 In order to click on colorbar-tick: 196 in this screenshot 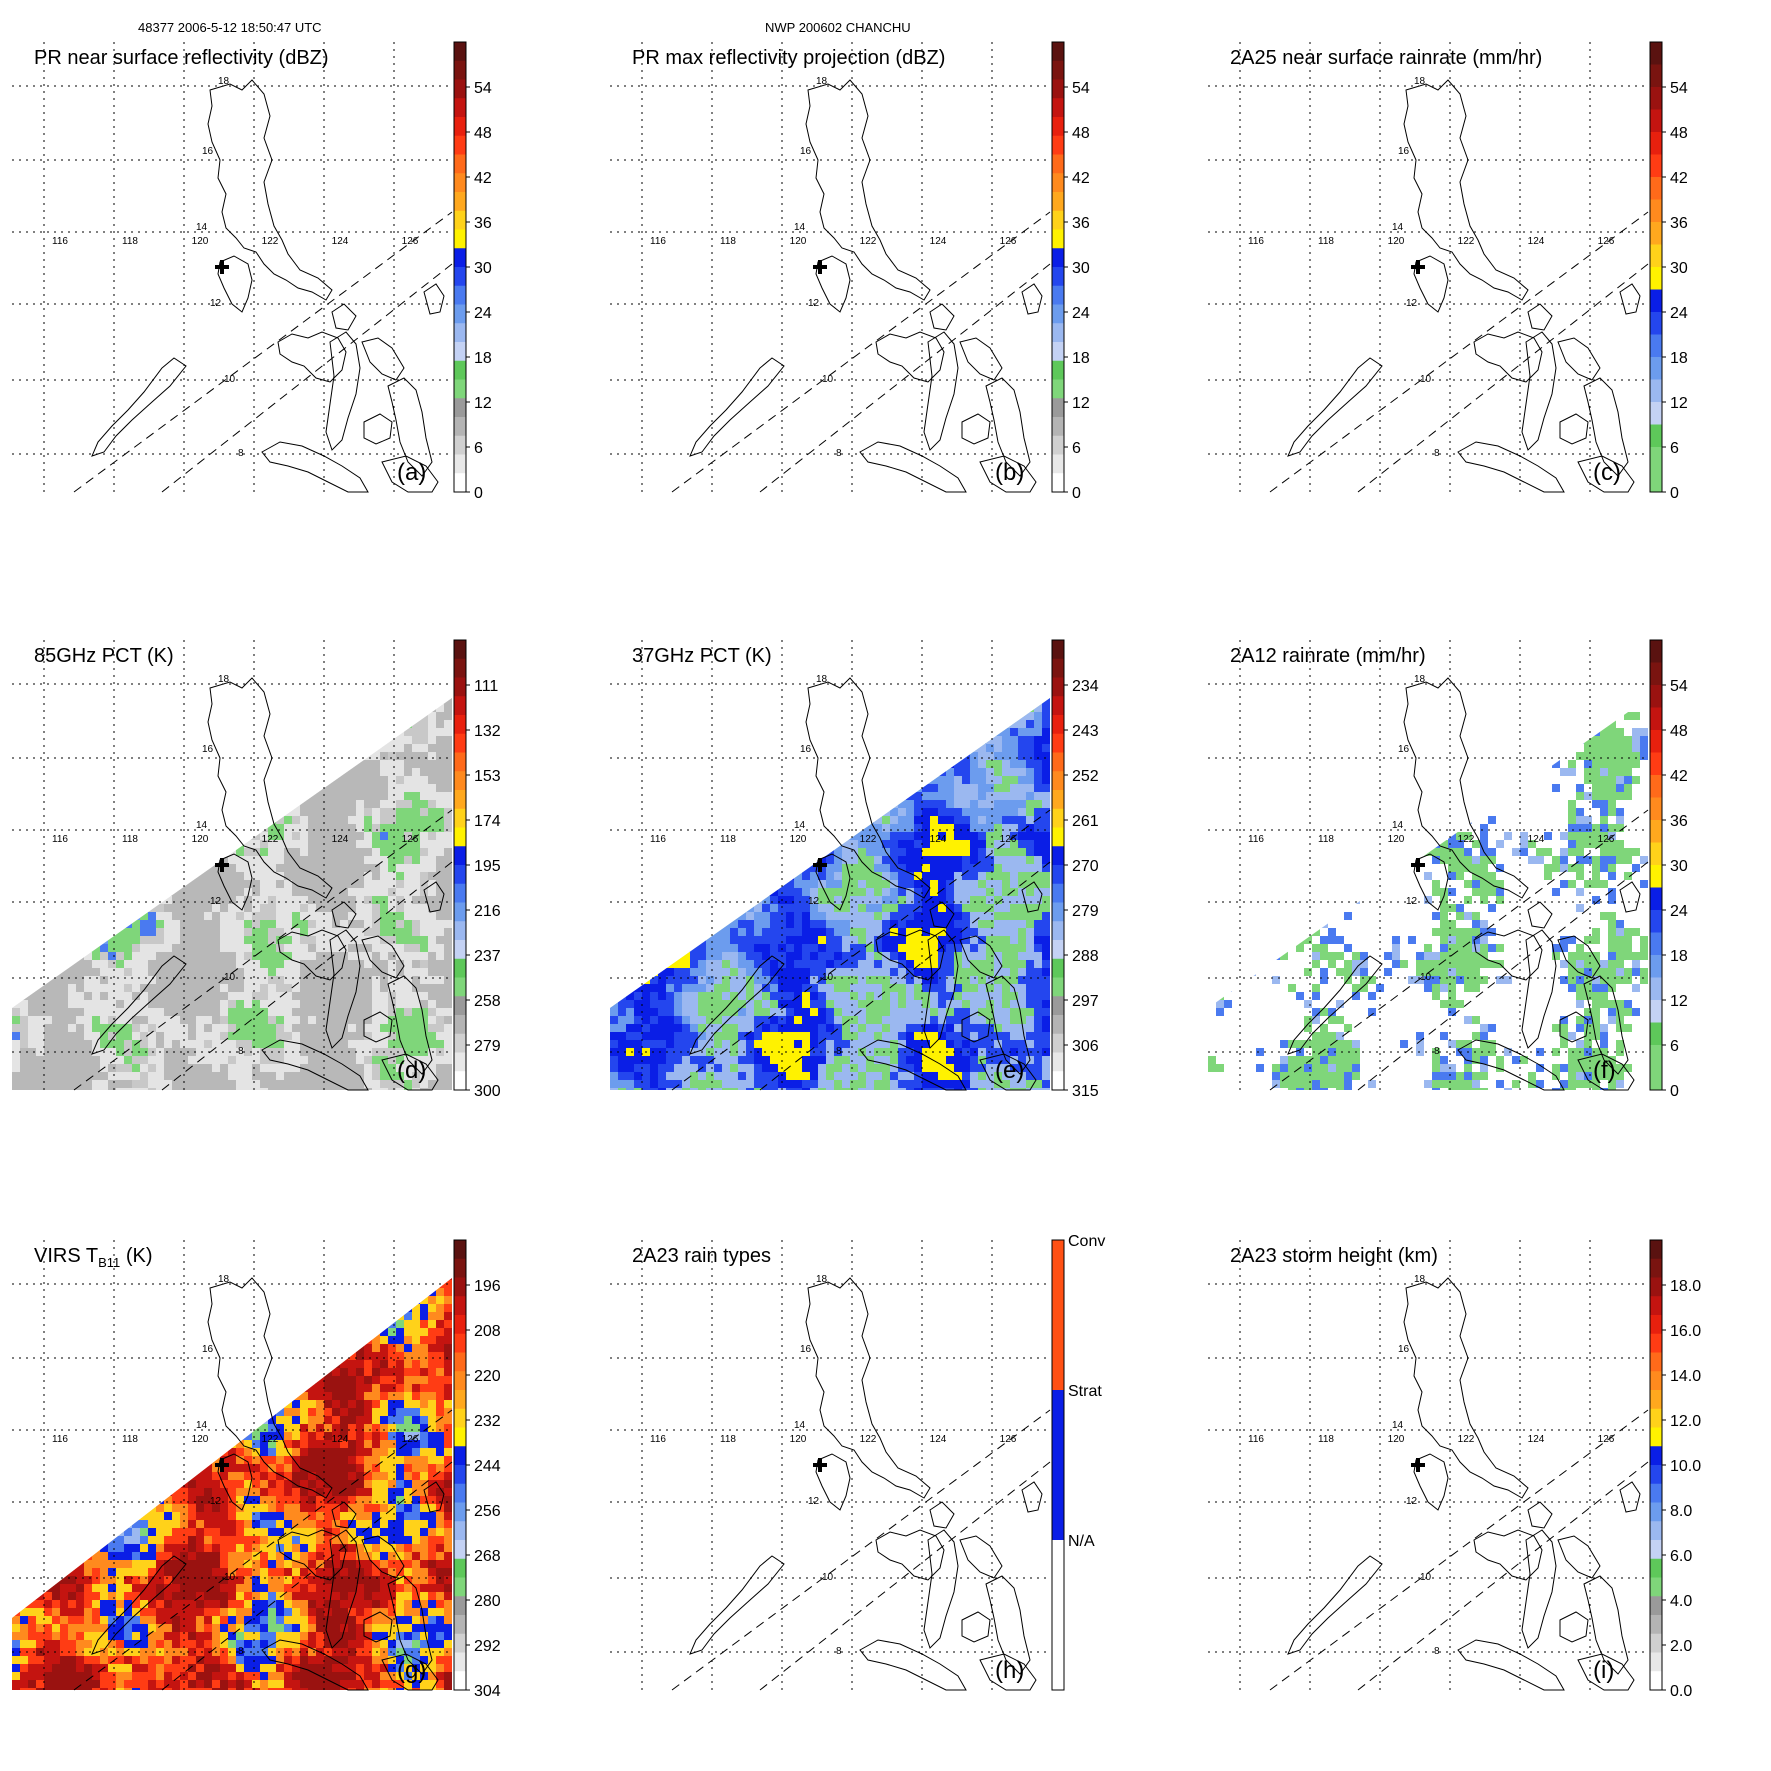, I will do `click(487, 1286)`.